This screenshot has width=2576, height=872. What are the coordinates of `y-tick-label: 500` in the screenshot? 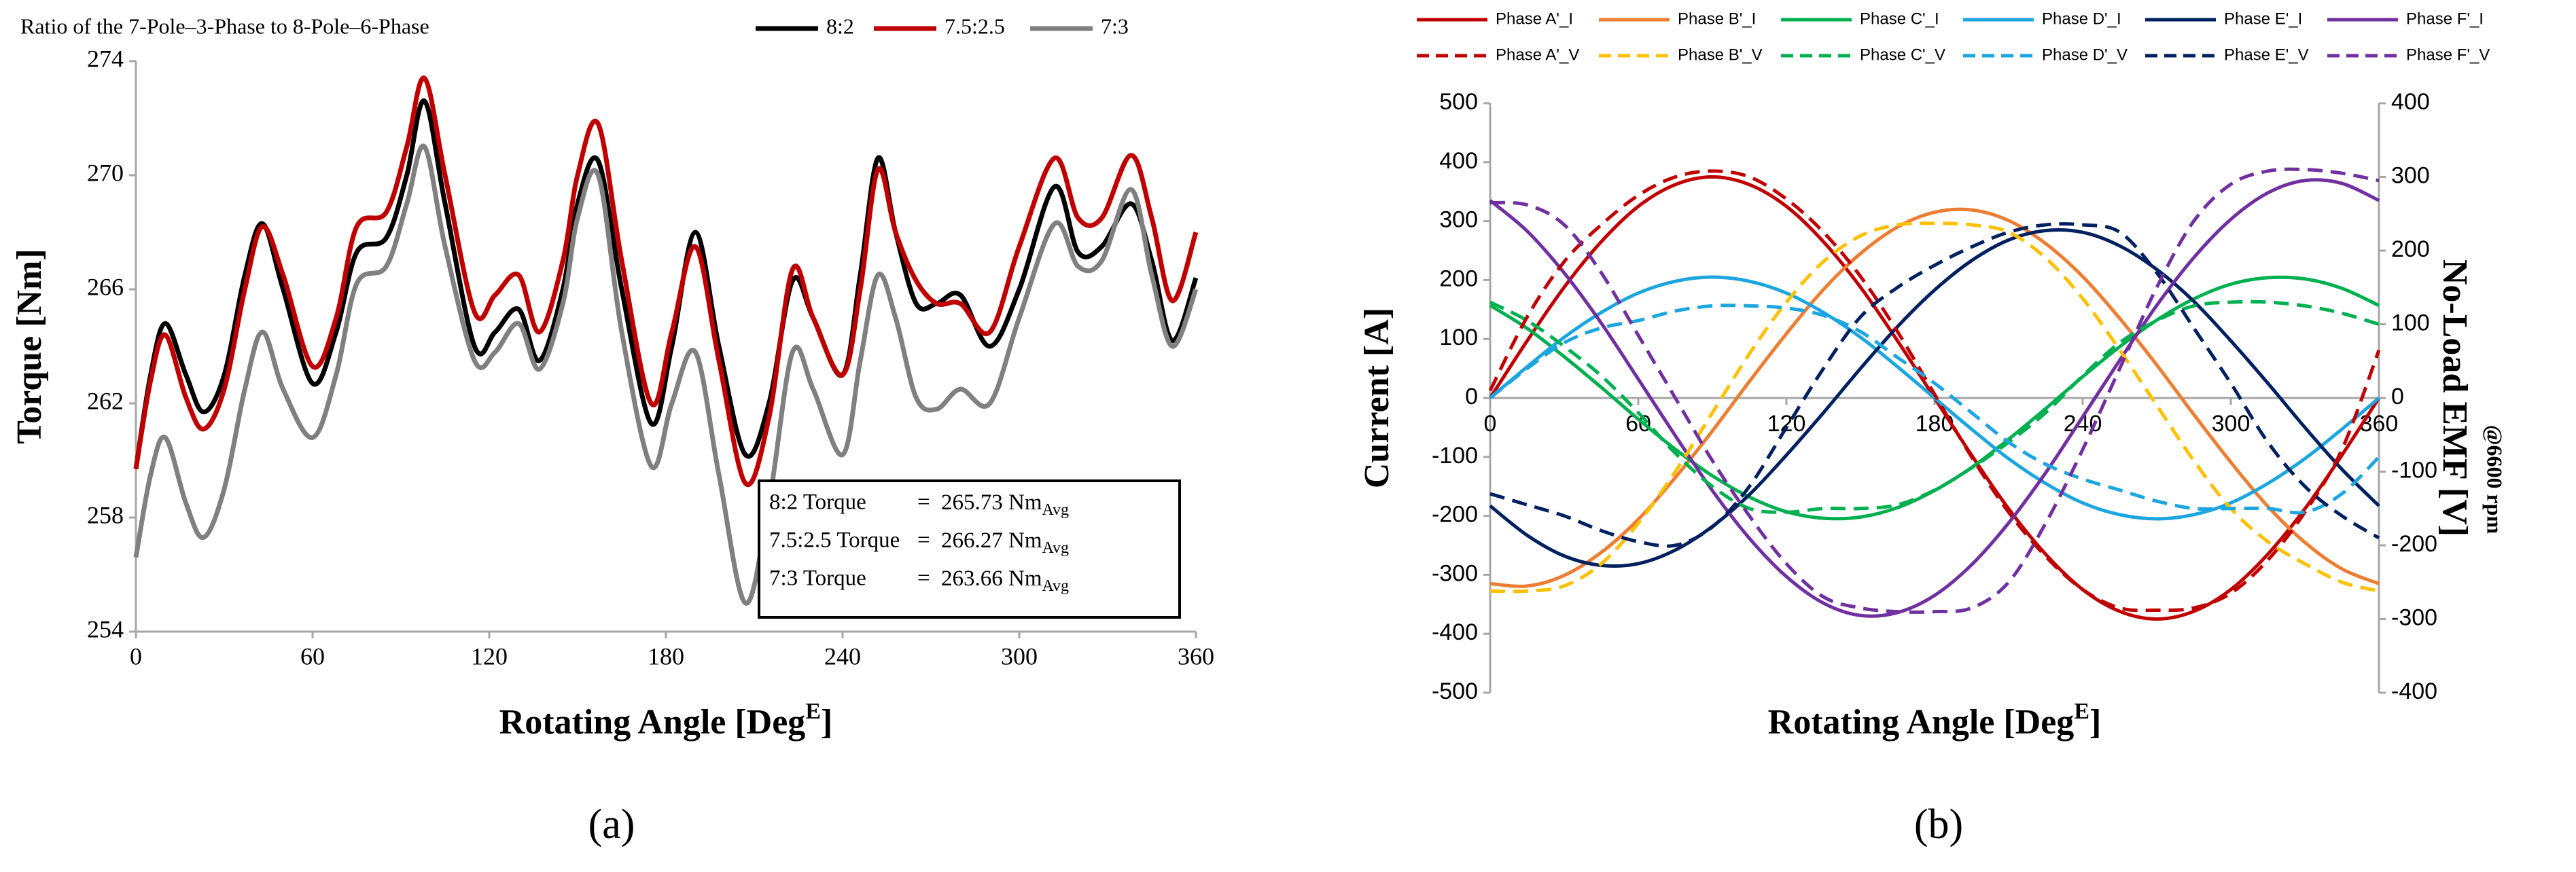 It's located at (1458, 102).